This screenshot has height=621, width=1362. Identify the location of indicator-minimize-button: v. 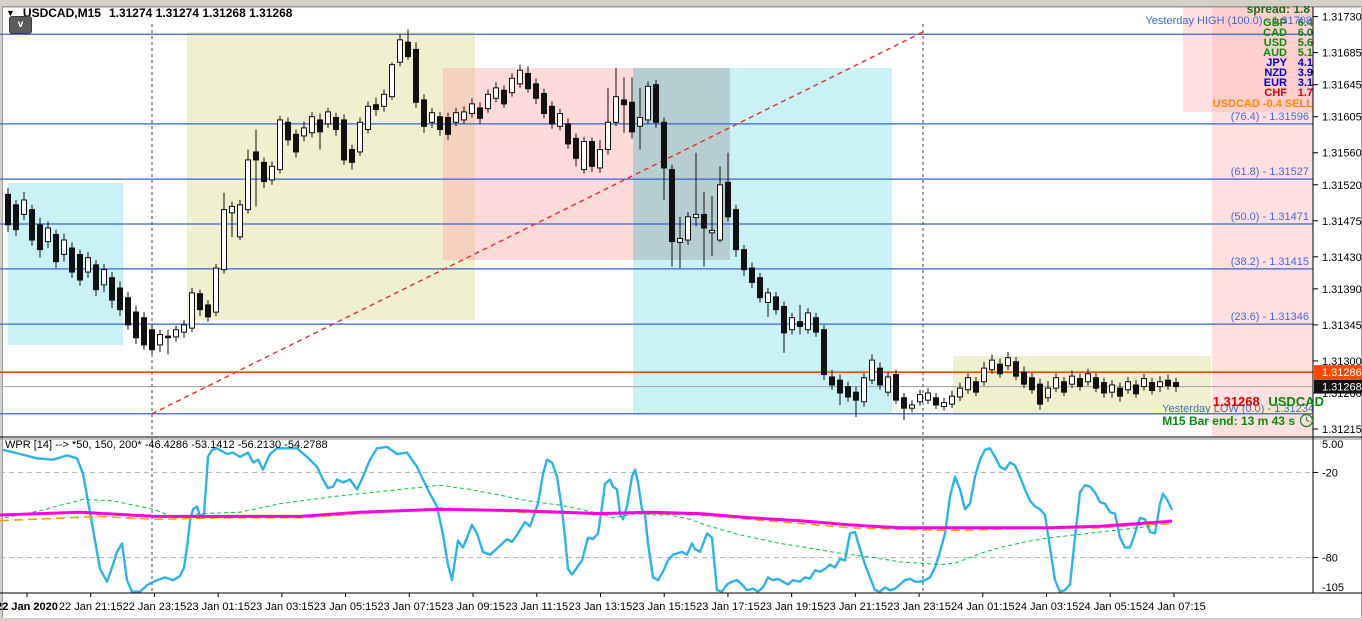
(20, 25).